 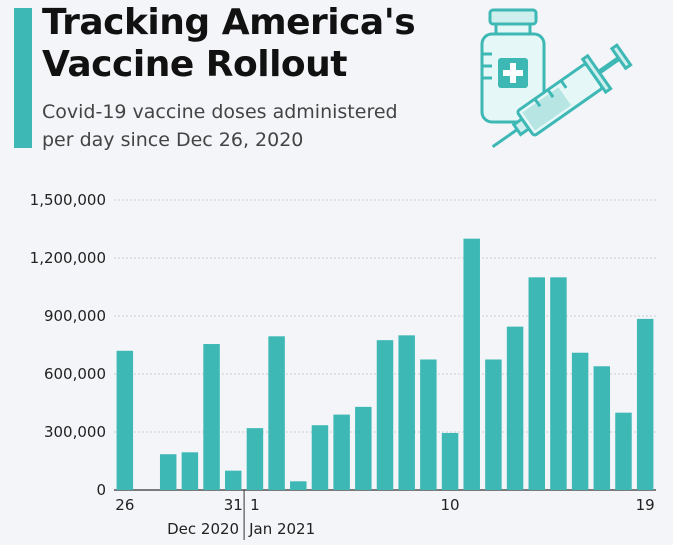 I want to click on subtitle-line-2: per day since Dec 26, 2020, so click(x=173, y=140).